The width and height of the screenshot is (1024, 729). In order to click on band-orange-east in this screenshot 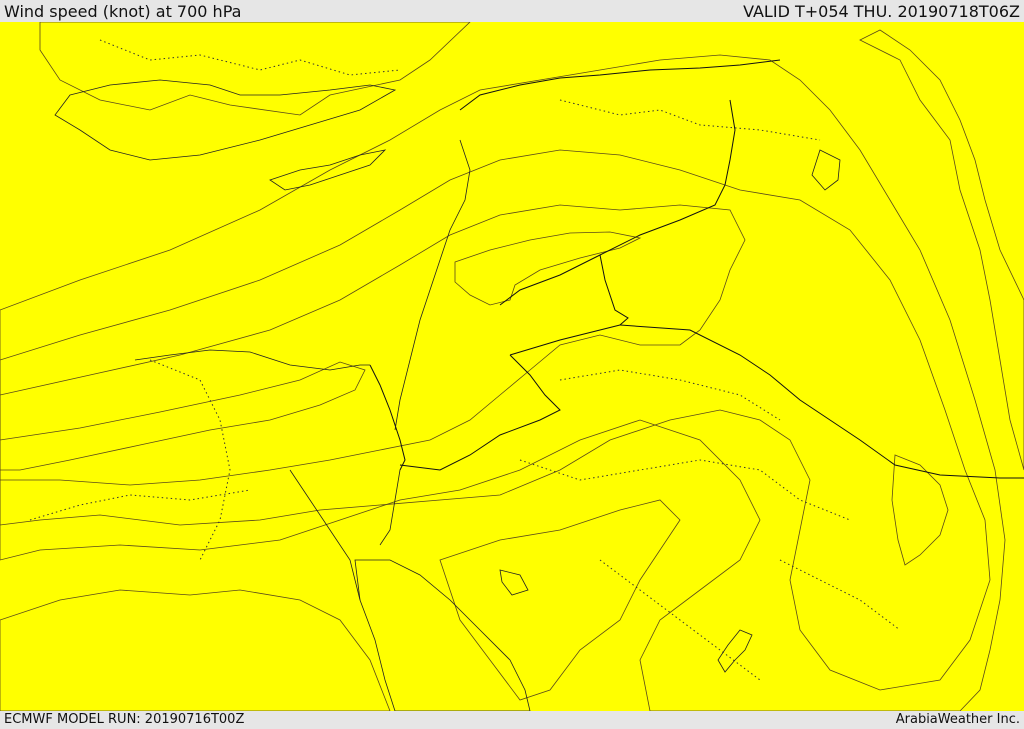, I will do `click(920, 510)`.